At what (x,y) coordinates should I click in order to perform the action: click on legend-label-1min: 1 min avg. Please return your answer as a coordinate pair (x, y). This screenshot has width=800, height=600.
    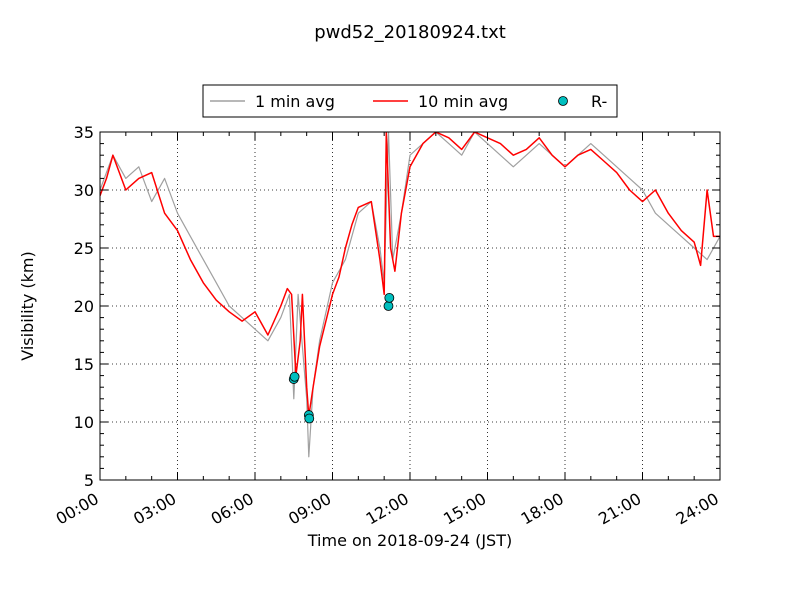
    Looking at the image, I should click on (295, 101).